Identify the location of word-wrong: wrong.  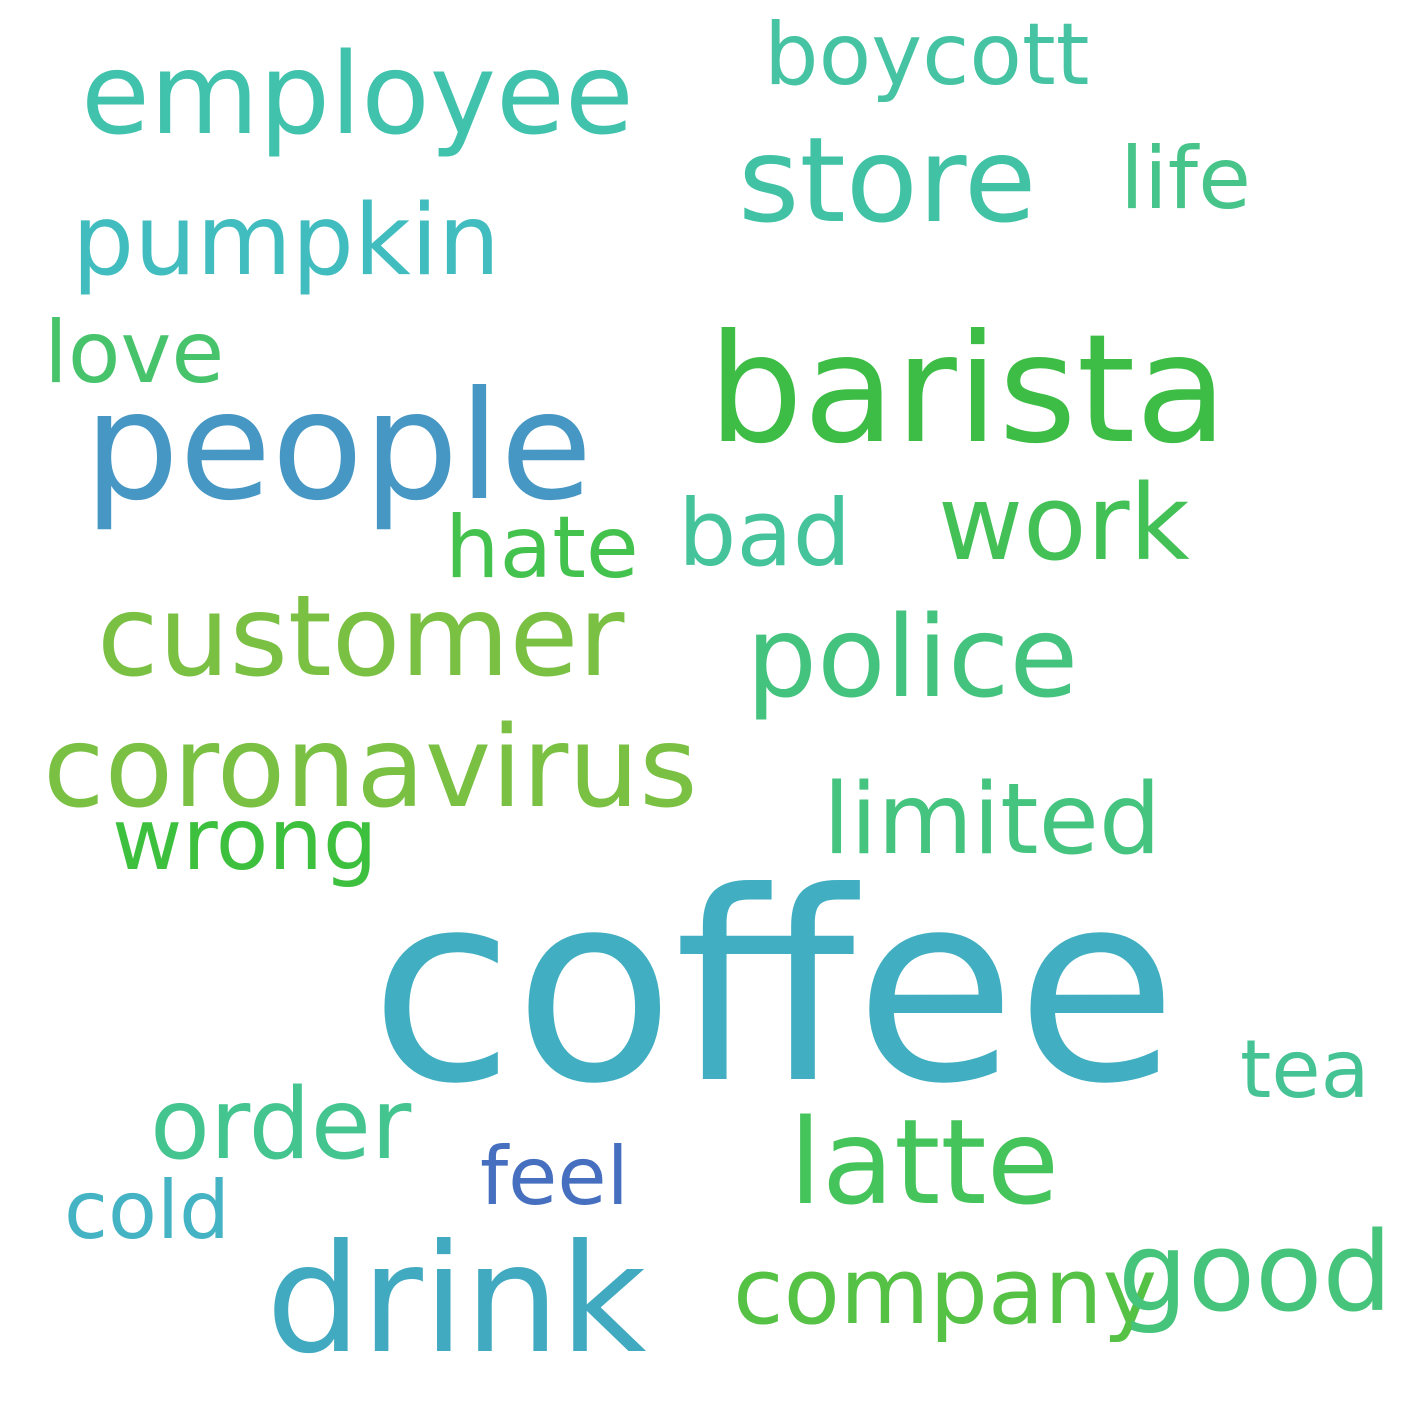
(245, 840).